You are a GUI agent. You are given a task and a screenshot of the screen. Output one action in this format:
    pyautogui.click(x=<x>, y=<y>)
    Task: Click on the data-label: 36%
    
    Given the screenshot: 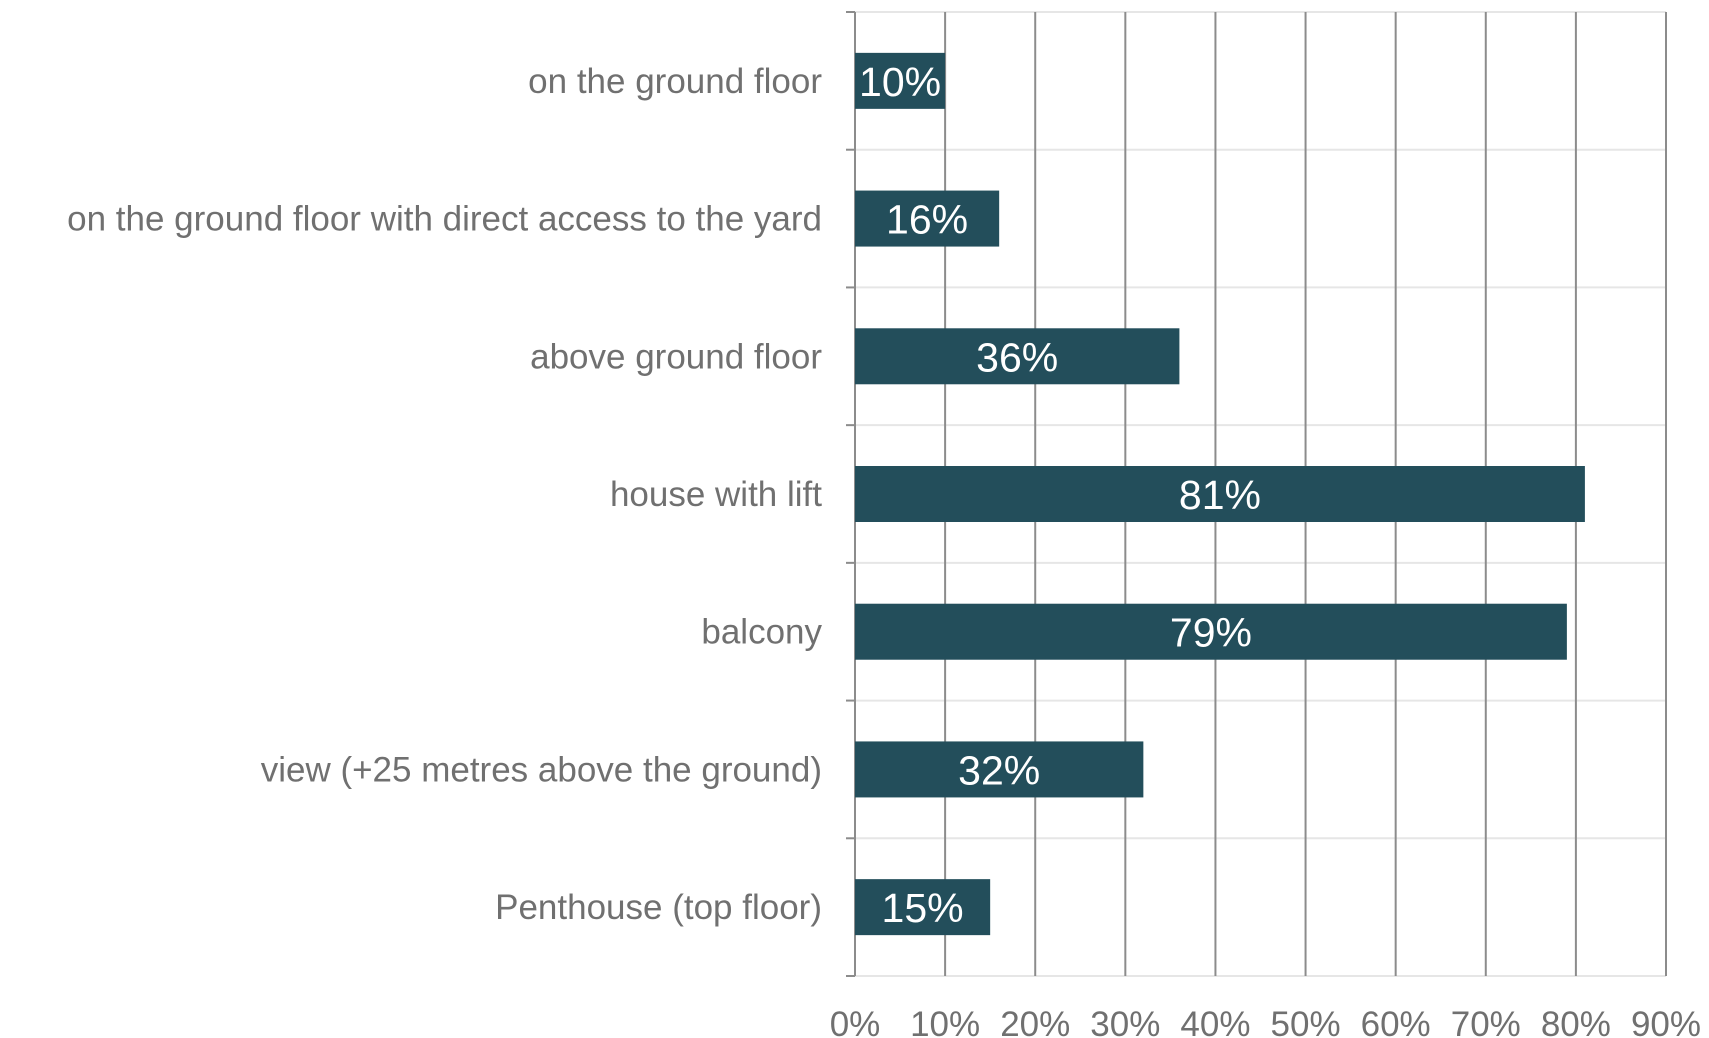 What is the action you would take?
    pyautogui.click(x=1017, y=357)
    